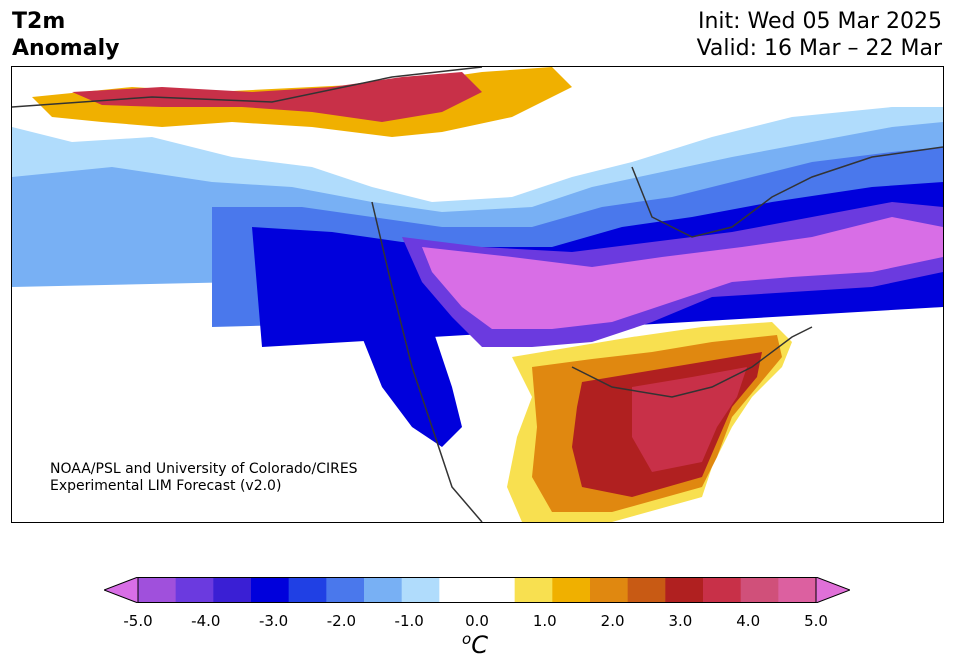  I want to click on map-title: T2m Anomaly, so click(65, 35).